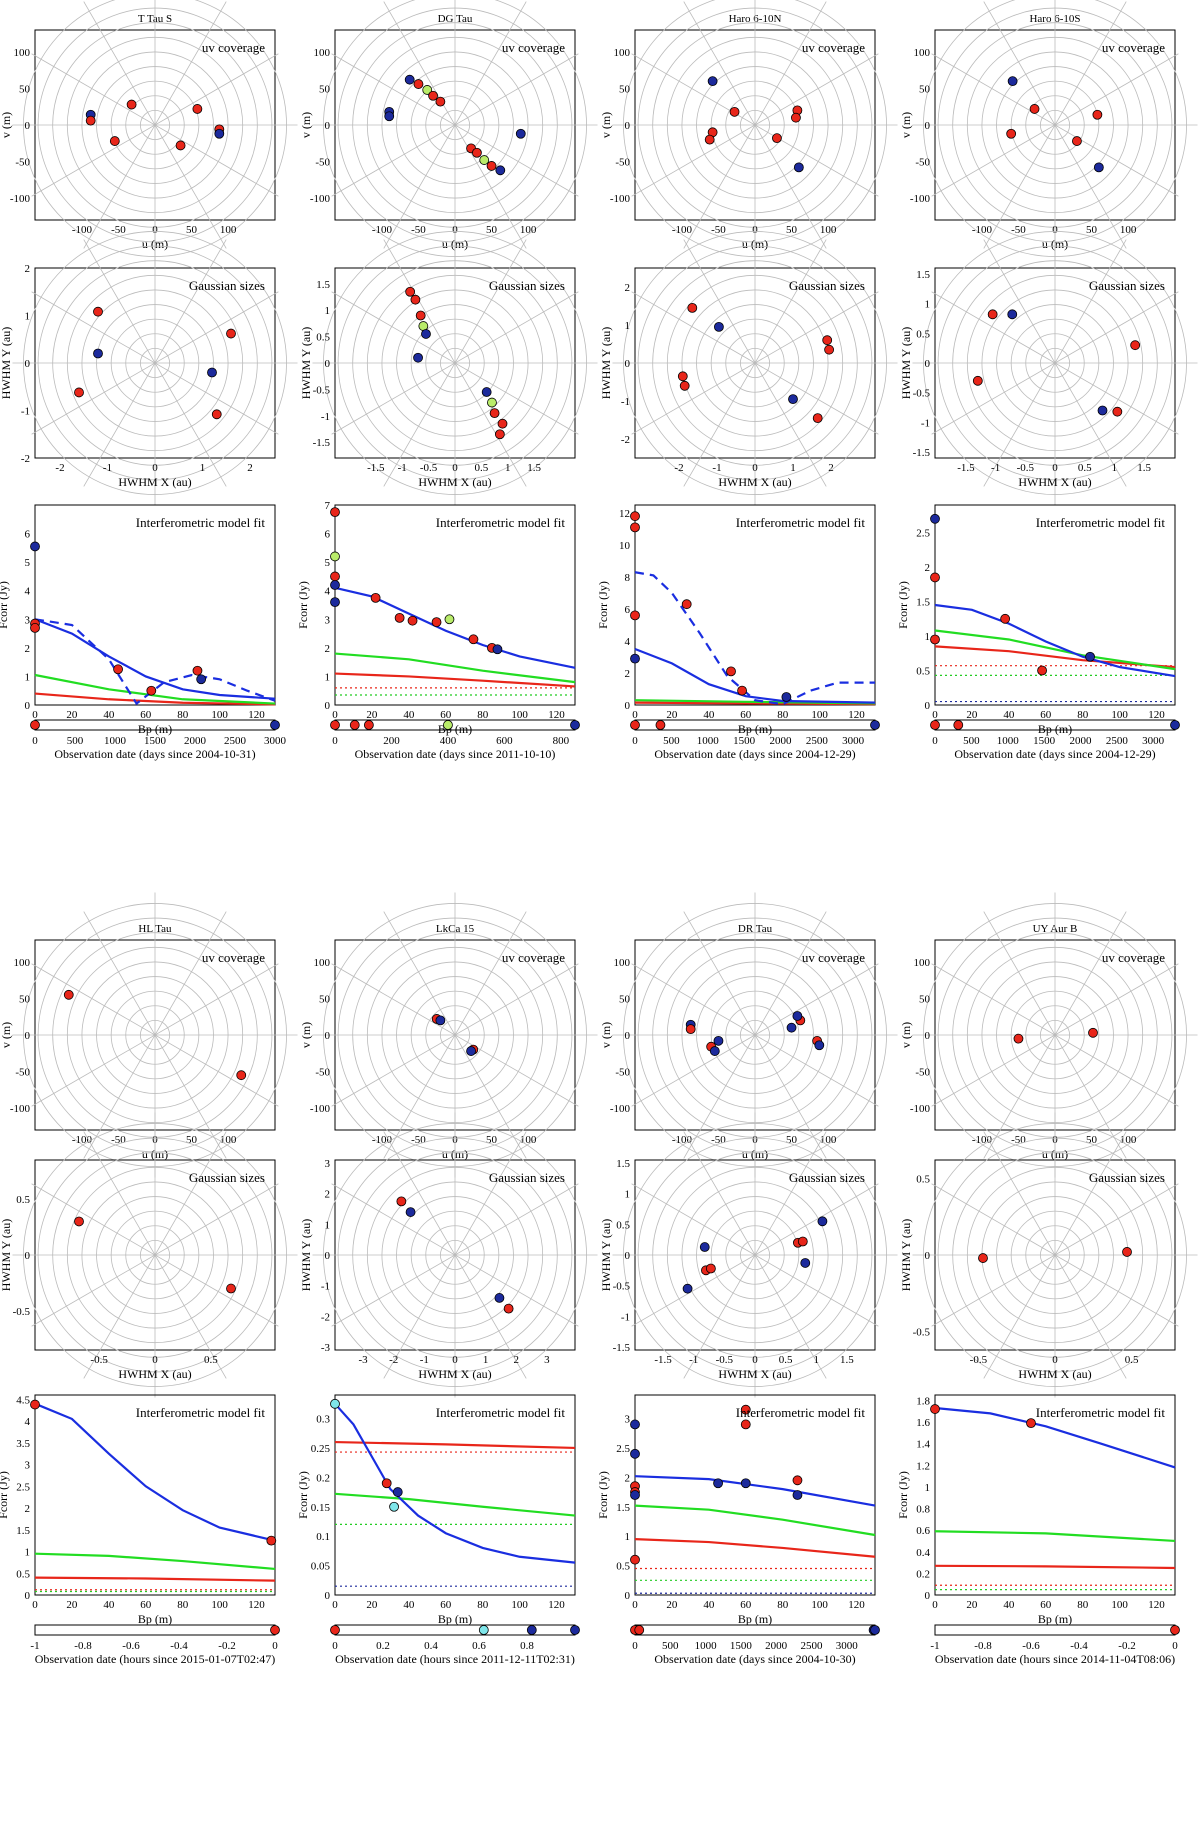 Image resolution: width=1200 pixels, height=1843 pixels. What do you see at coordinates (448, 741) in the screenshot?
I see `x-tick-label: 400` at bounding box center [448, 741].